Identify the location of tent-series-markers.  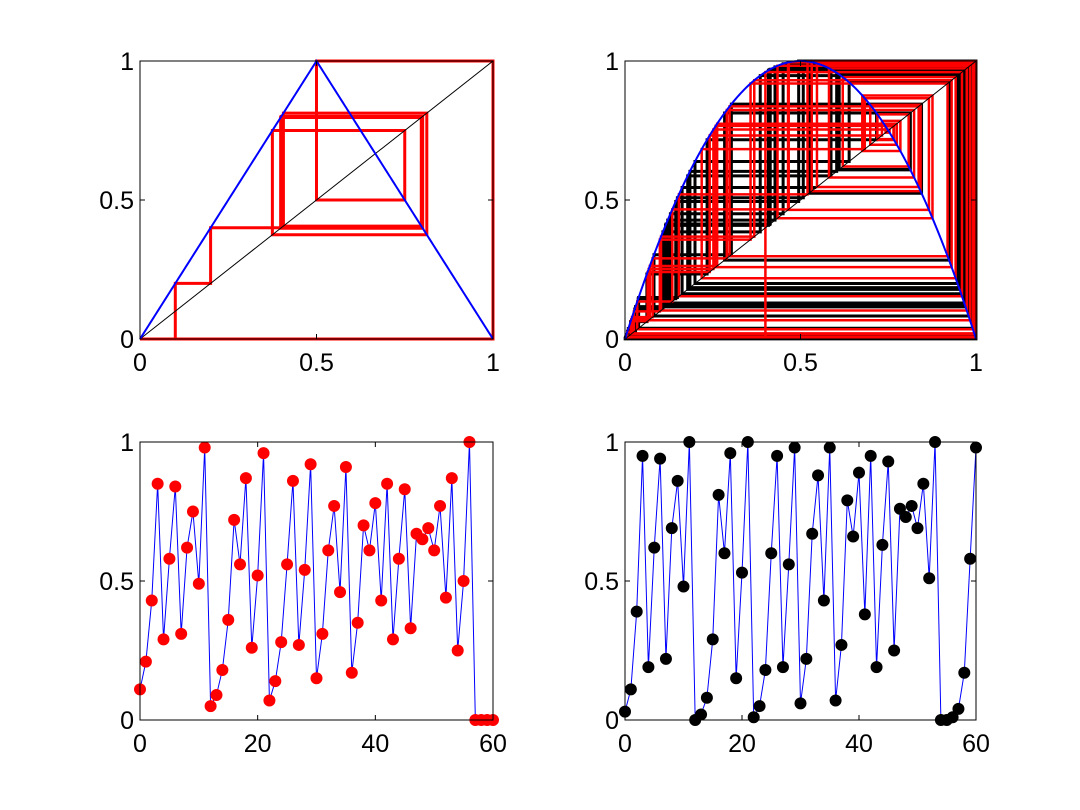
(316, 581).